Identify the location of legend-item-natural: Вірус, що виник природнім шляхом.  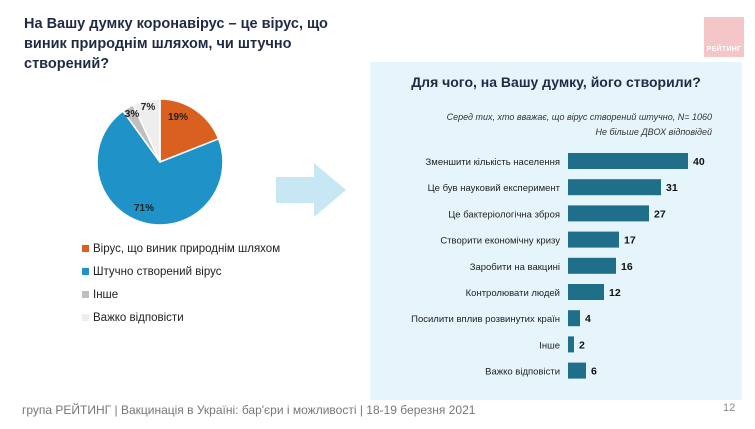
(181, 248).